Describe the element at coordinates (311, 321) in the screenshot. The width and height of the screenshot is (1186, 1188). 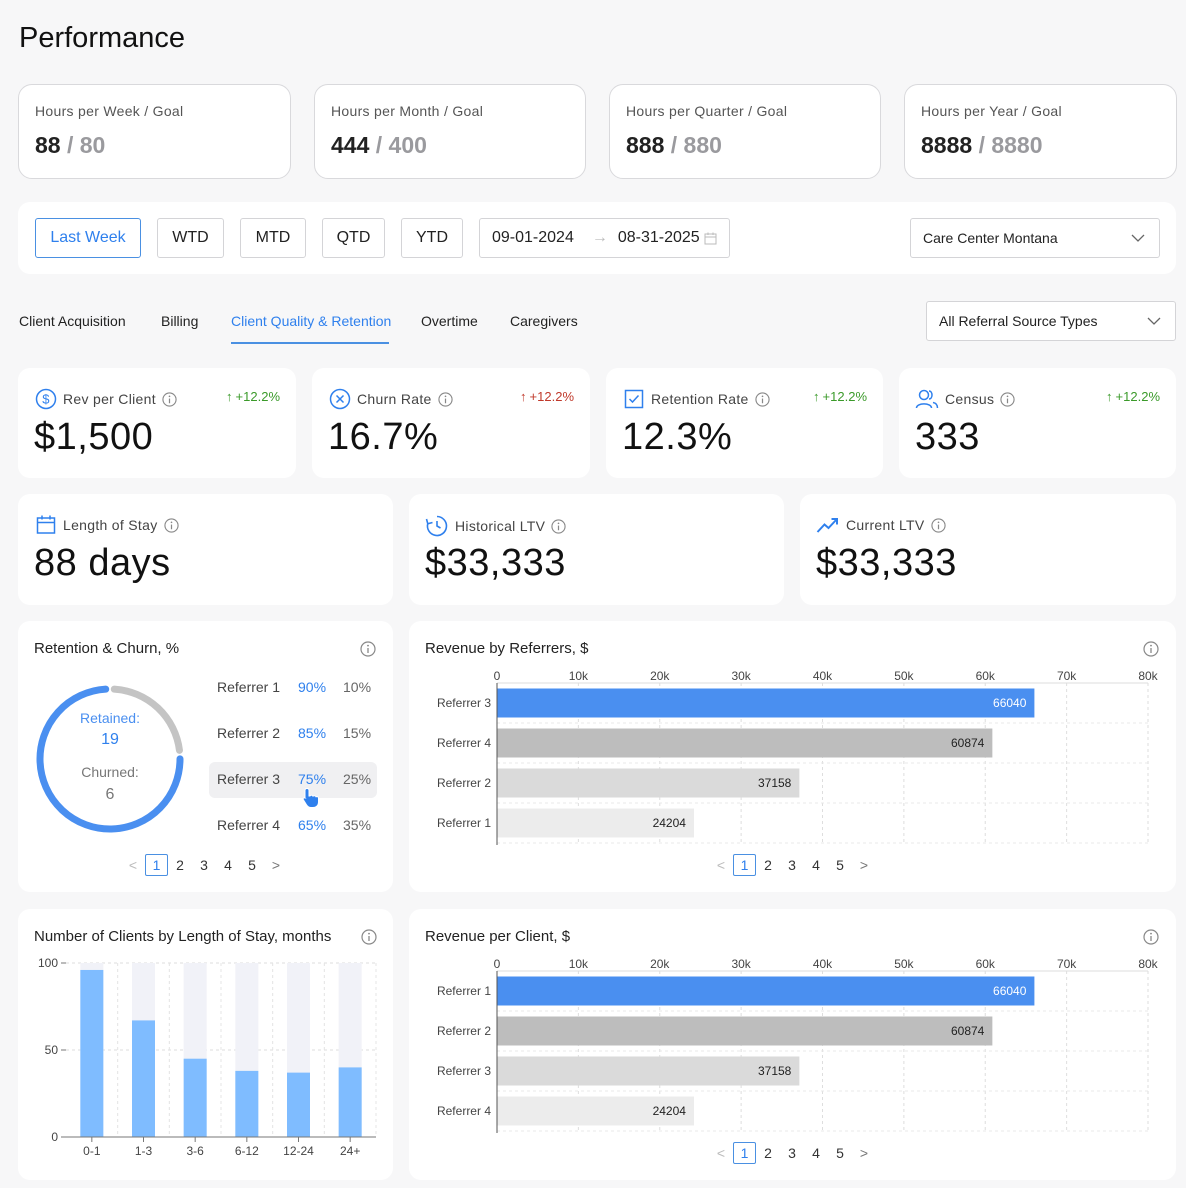
I see `tab-client-quality-retention: Client Quality & Retention` at that location.